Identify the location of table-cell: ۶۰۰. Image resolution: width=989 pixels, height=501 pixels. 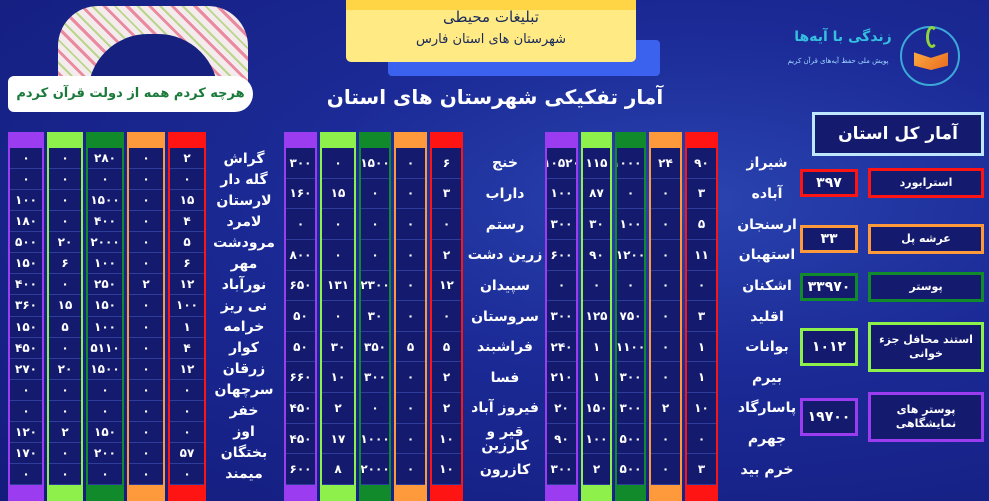
(561, 255).